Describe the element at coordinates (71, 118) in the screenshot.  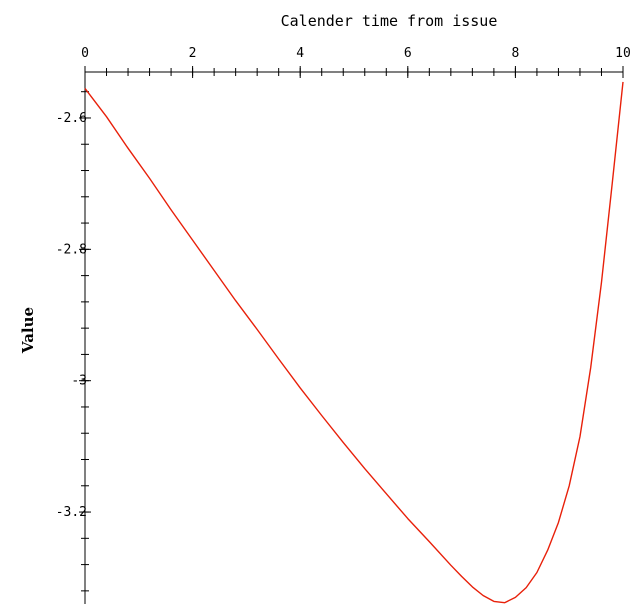
I see `y-tick-label: -2.6` at that location.